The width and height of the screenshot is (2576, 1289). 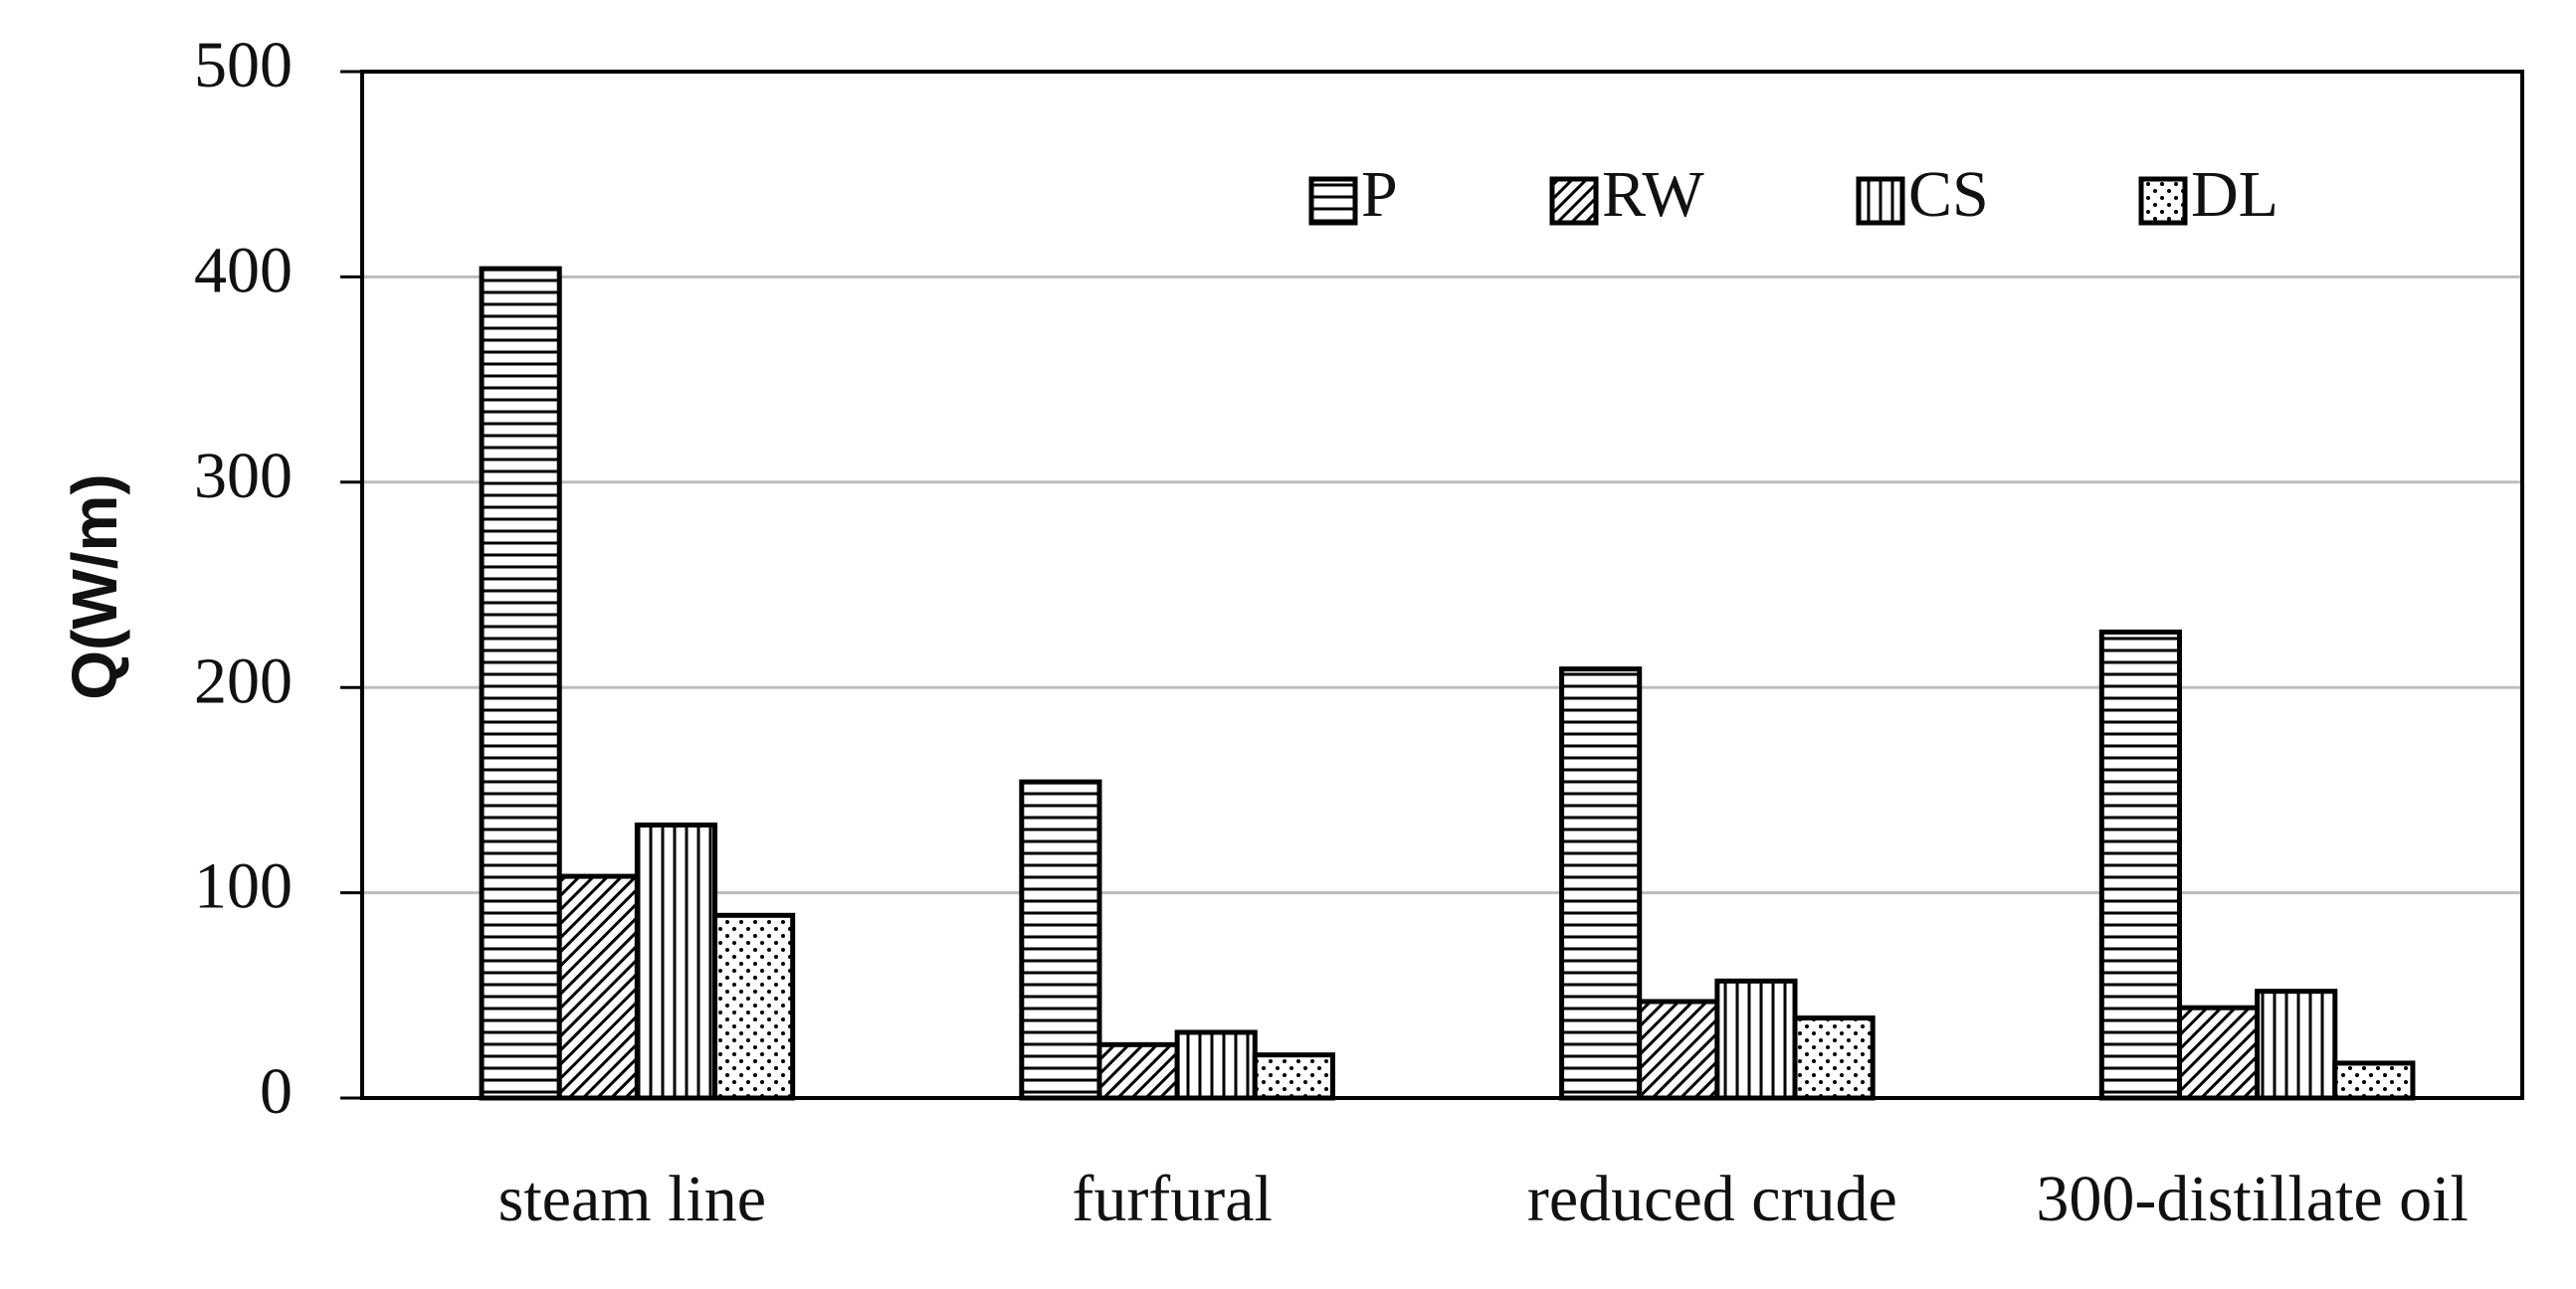 I want to click on y-tick-label: 200, so click(x=243, y=680).